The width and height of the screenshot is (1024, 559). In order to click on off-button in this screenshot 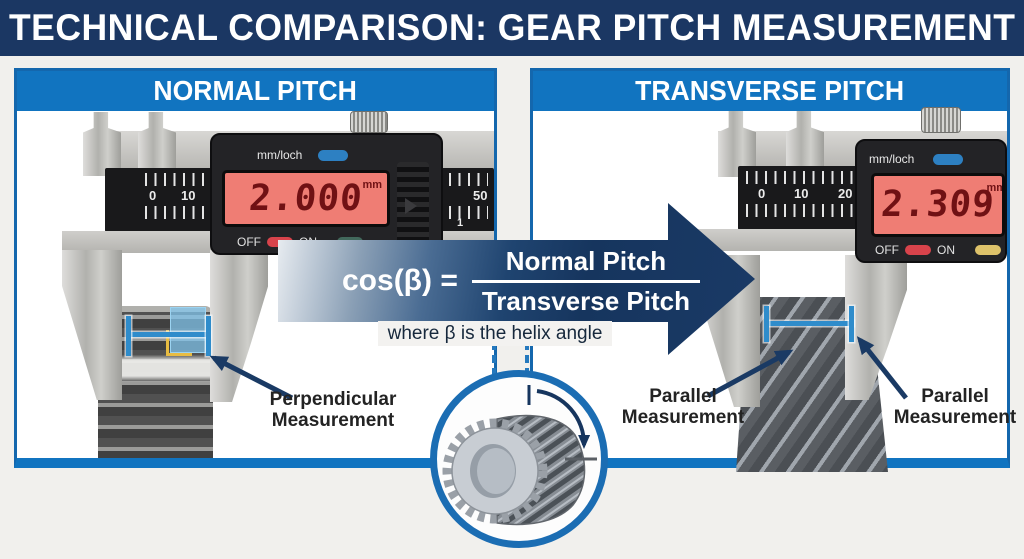, I will do `click(918, 250)`.